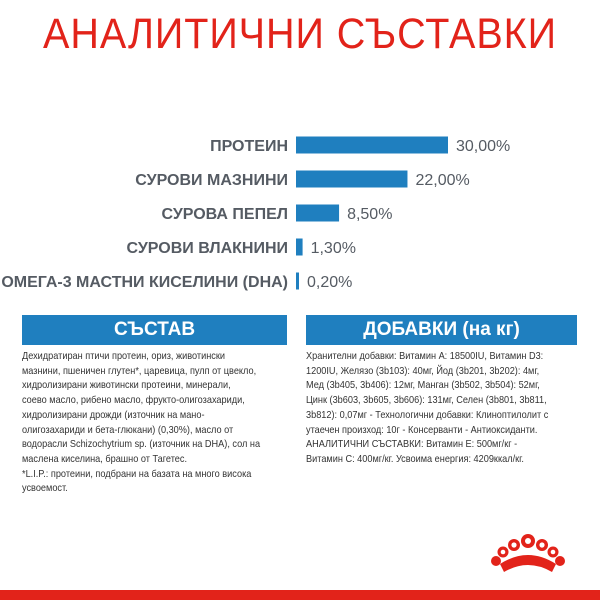  I want to click on category-label: СУРОВИ МАЗНИНИ, so click(211, 180).